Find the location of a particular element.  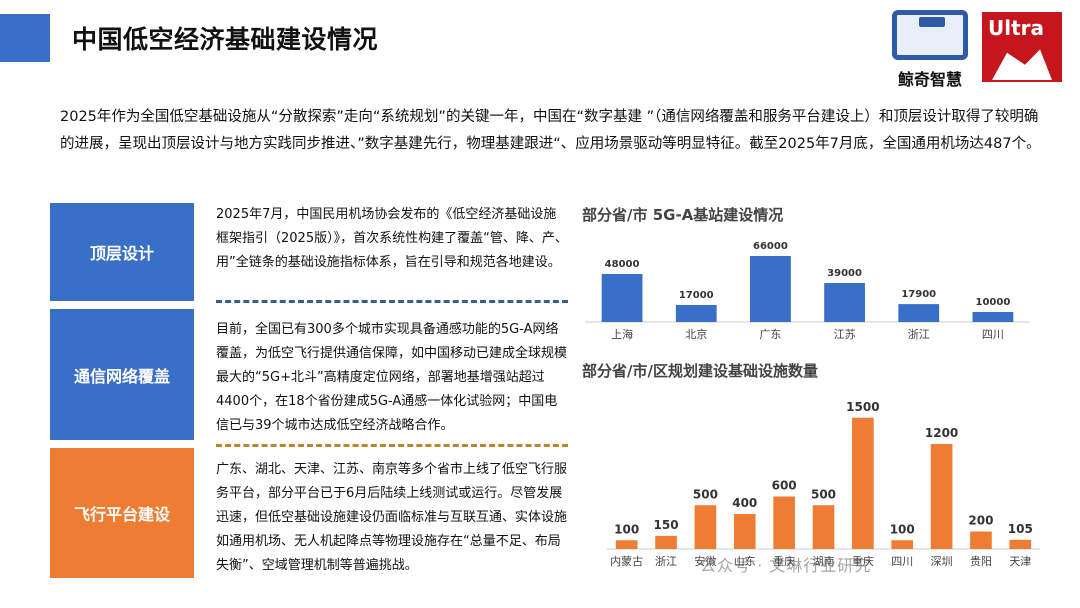

ultra-logo: Ultra is located at coordinates (1022, 47).